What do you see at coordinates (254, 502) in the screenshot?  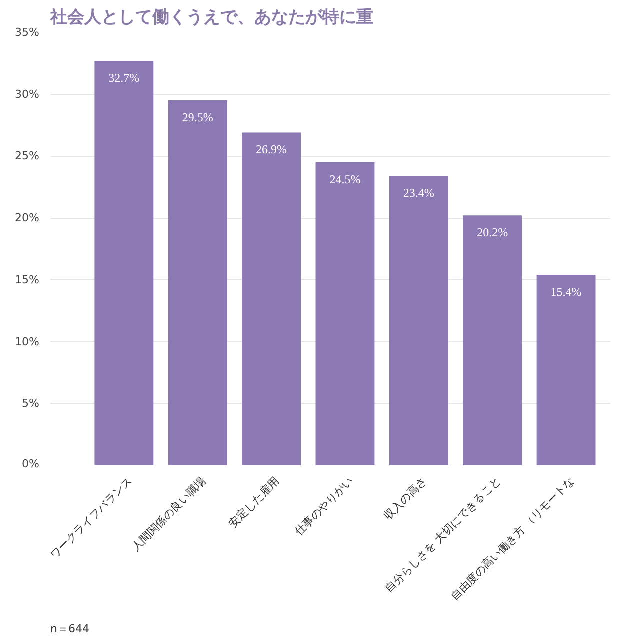 I see `x-tick-label: 安定した雇用` at bounding box center [254, 502].